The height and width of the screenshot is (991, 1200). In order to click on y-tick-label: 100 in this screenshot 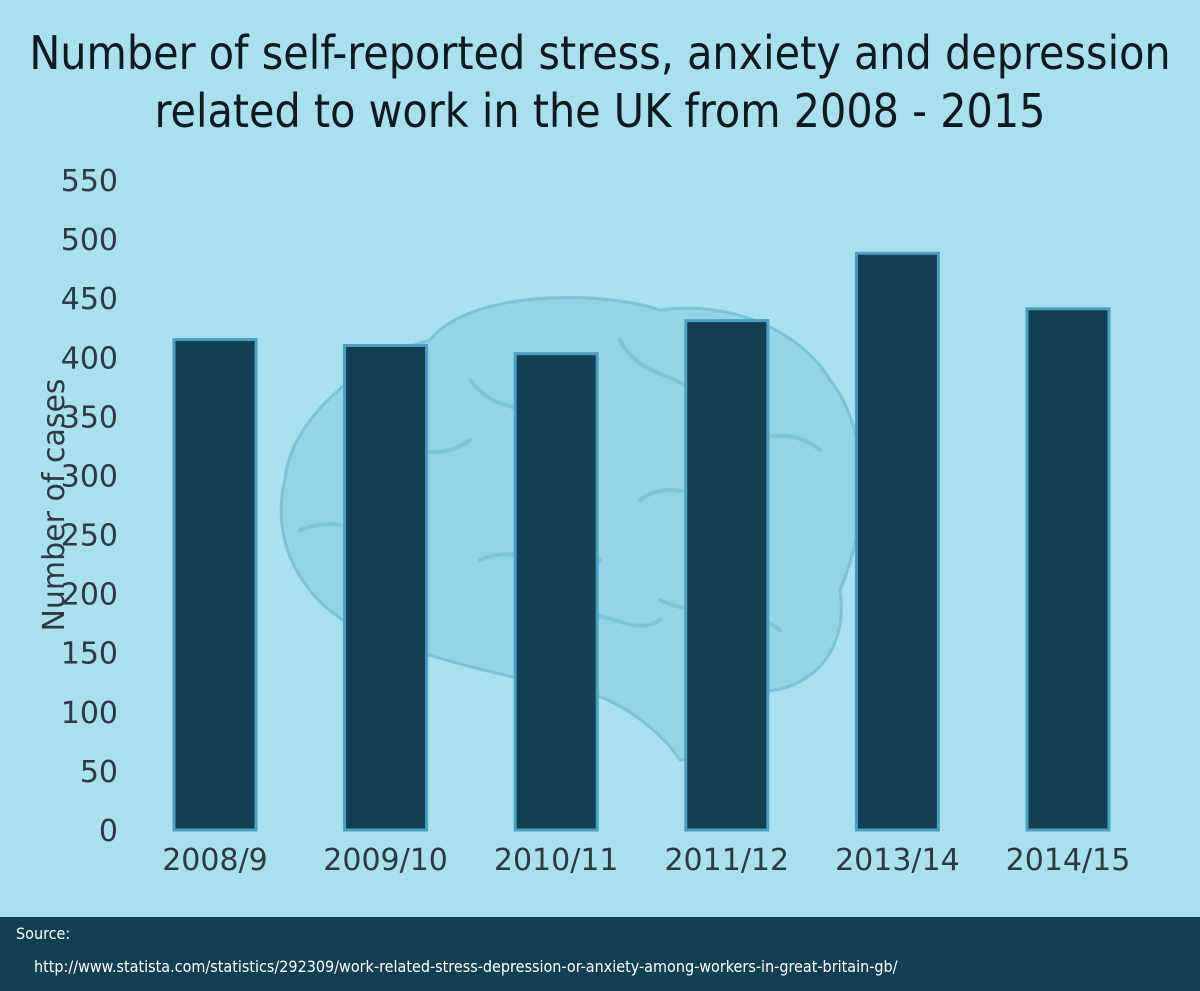, I will do `click(89, 713)`.